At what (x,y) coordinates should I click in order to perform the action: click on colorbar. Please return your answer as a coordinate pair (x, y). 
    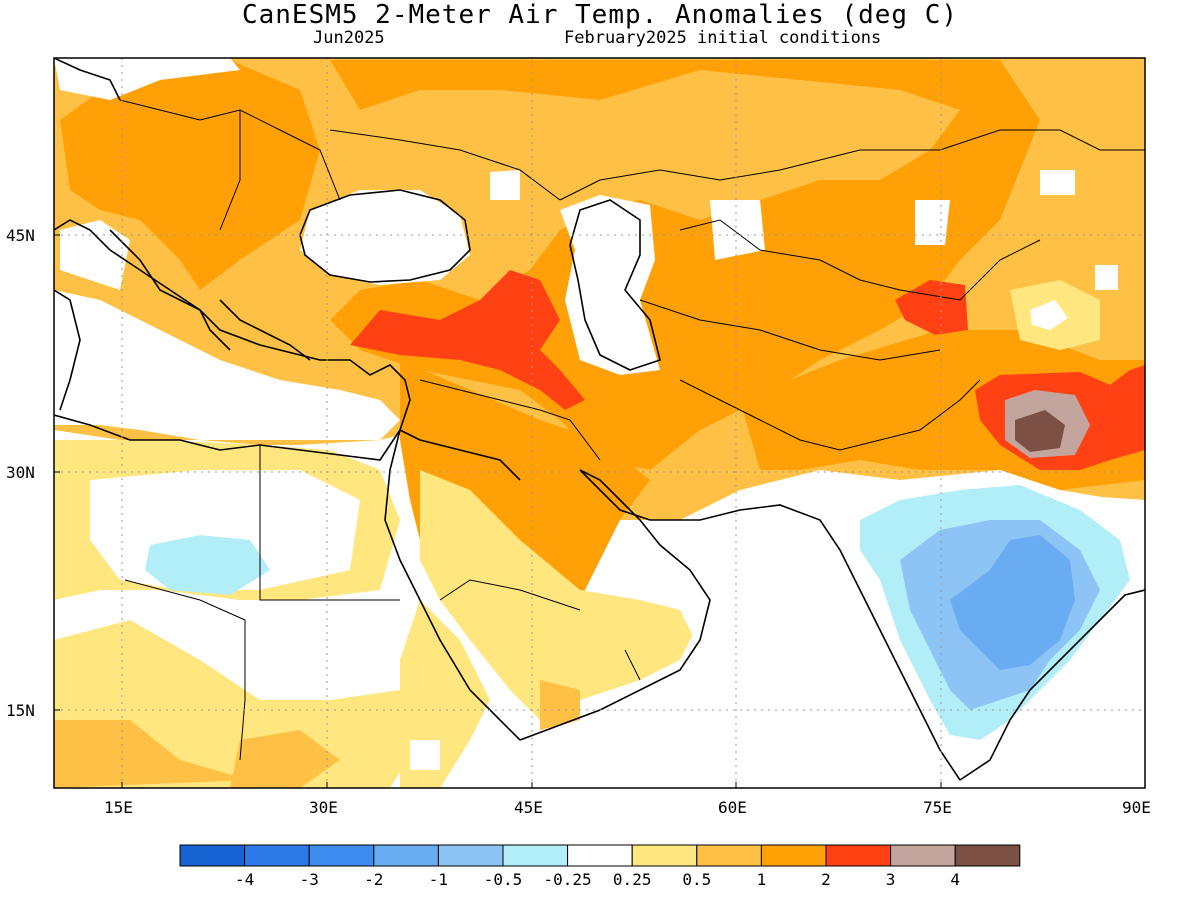
    Looking at the image, I should click on (600, 855).